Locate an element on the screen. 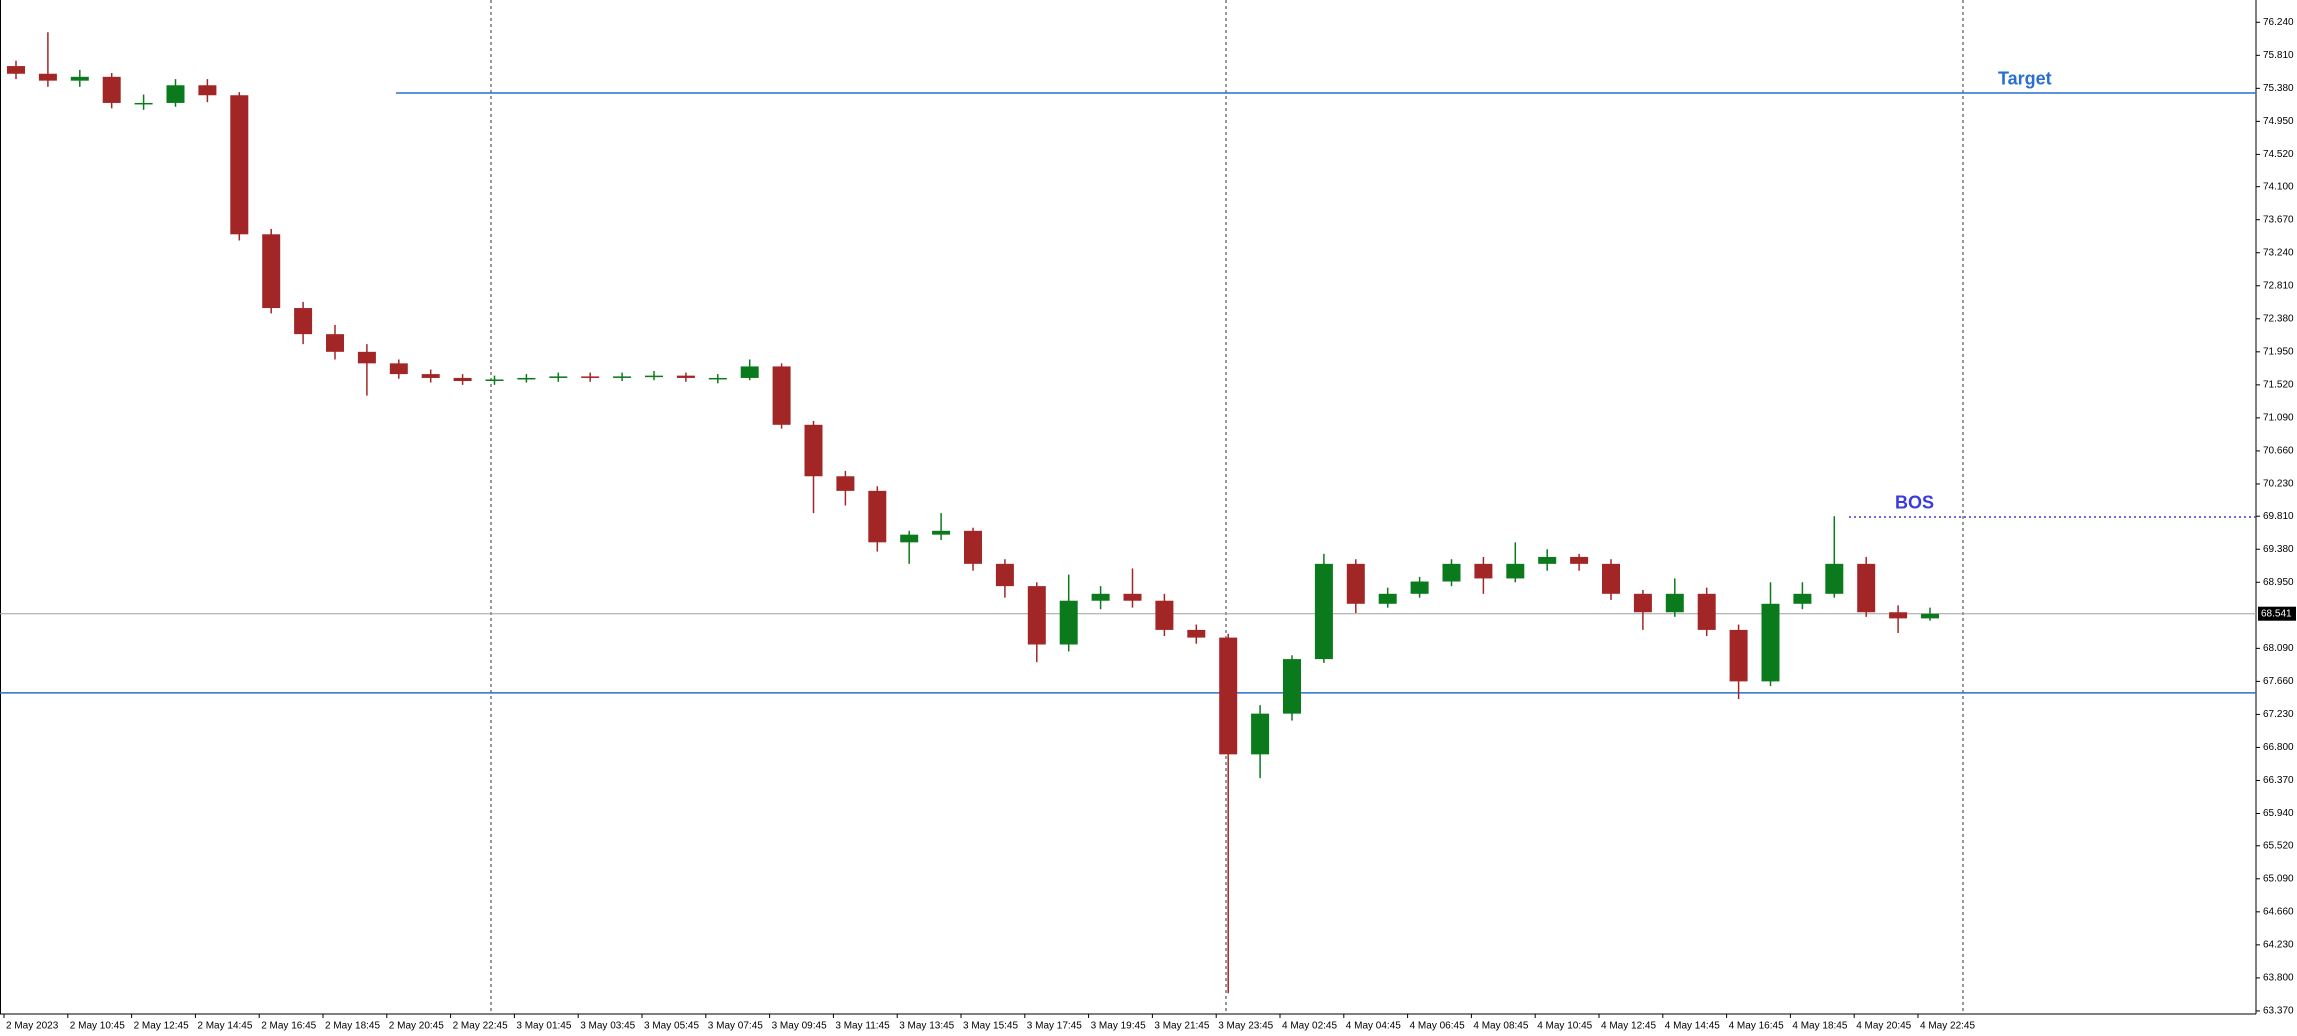  x-tick-label: 2 May 14:45 is located at coordinates (224, 1026).